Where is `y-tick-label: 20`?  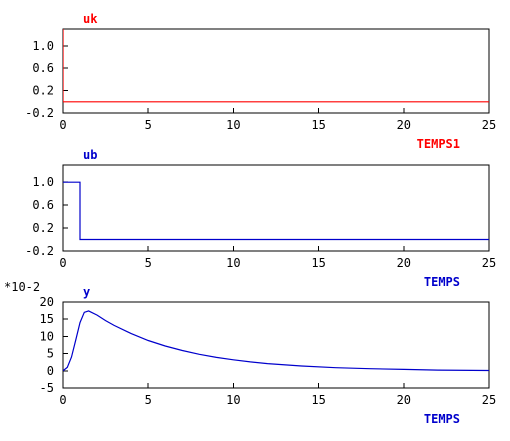 y-tick-label: 20 is located at coordinates (47, 302).